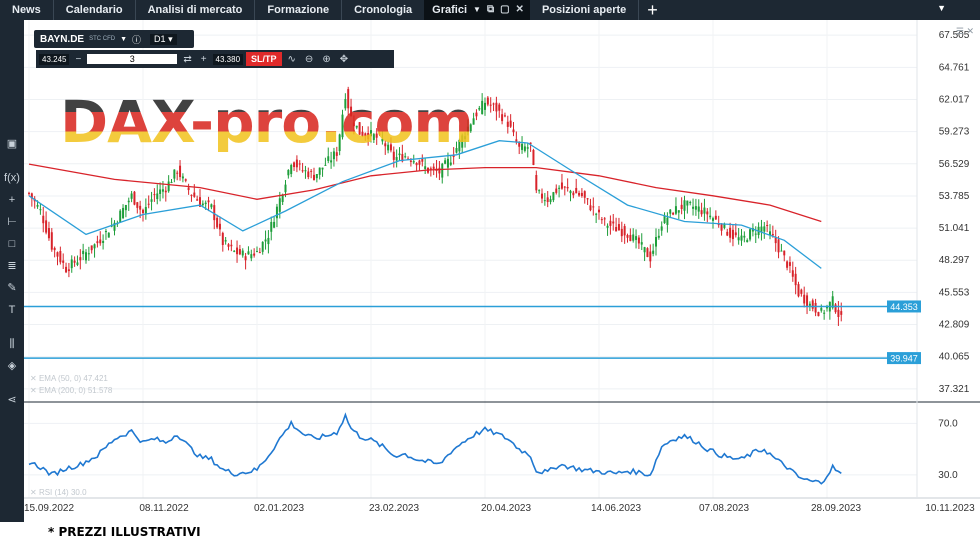  I want to click on rectangle-icon: □, so click(12, 244).